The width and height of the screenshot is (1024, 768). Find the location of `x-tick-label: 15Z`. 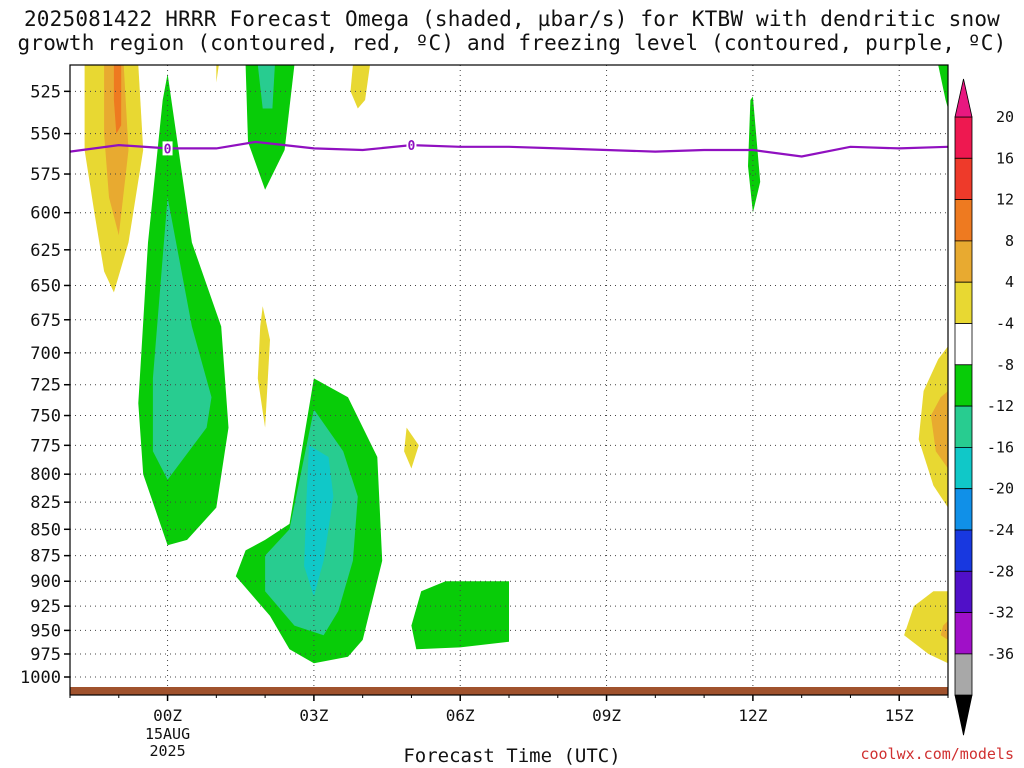

x-tick-label: 15Z is located at coordinates (899, 715).